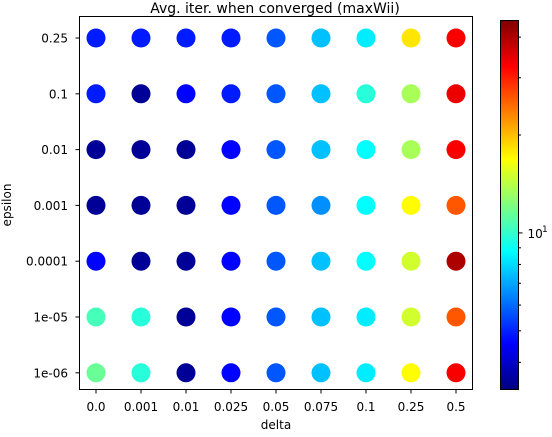 The height and width of the screenshot is (437, 552). Describe the element at coordinates (231, 407) in the screenshot. I see `x-tick-label: 0.025` at that location.